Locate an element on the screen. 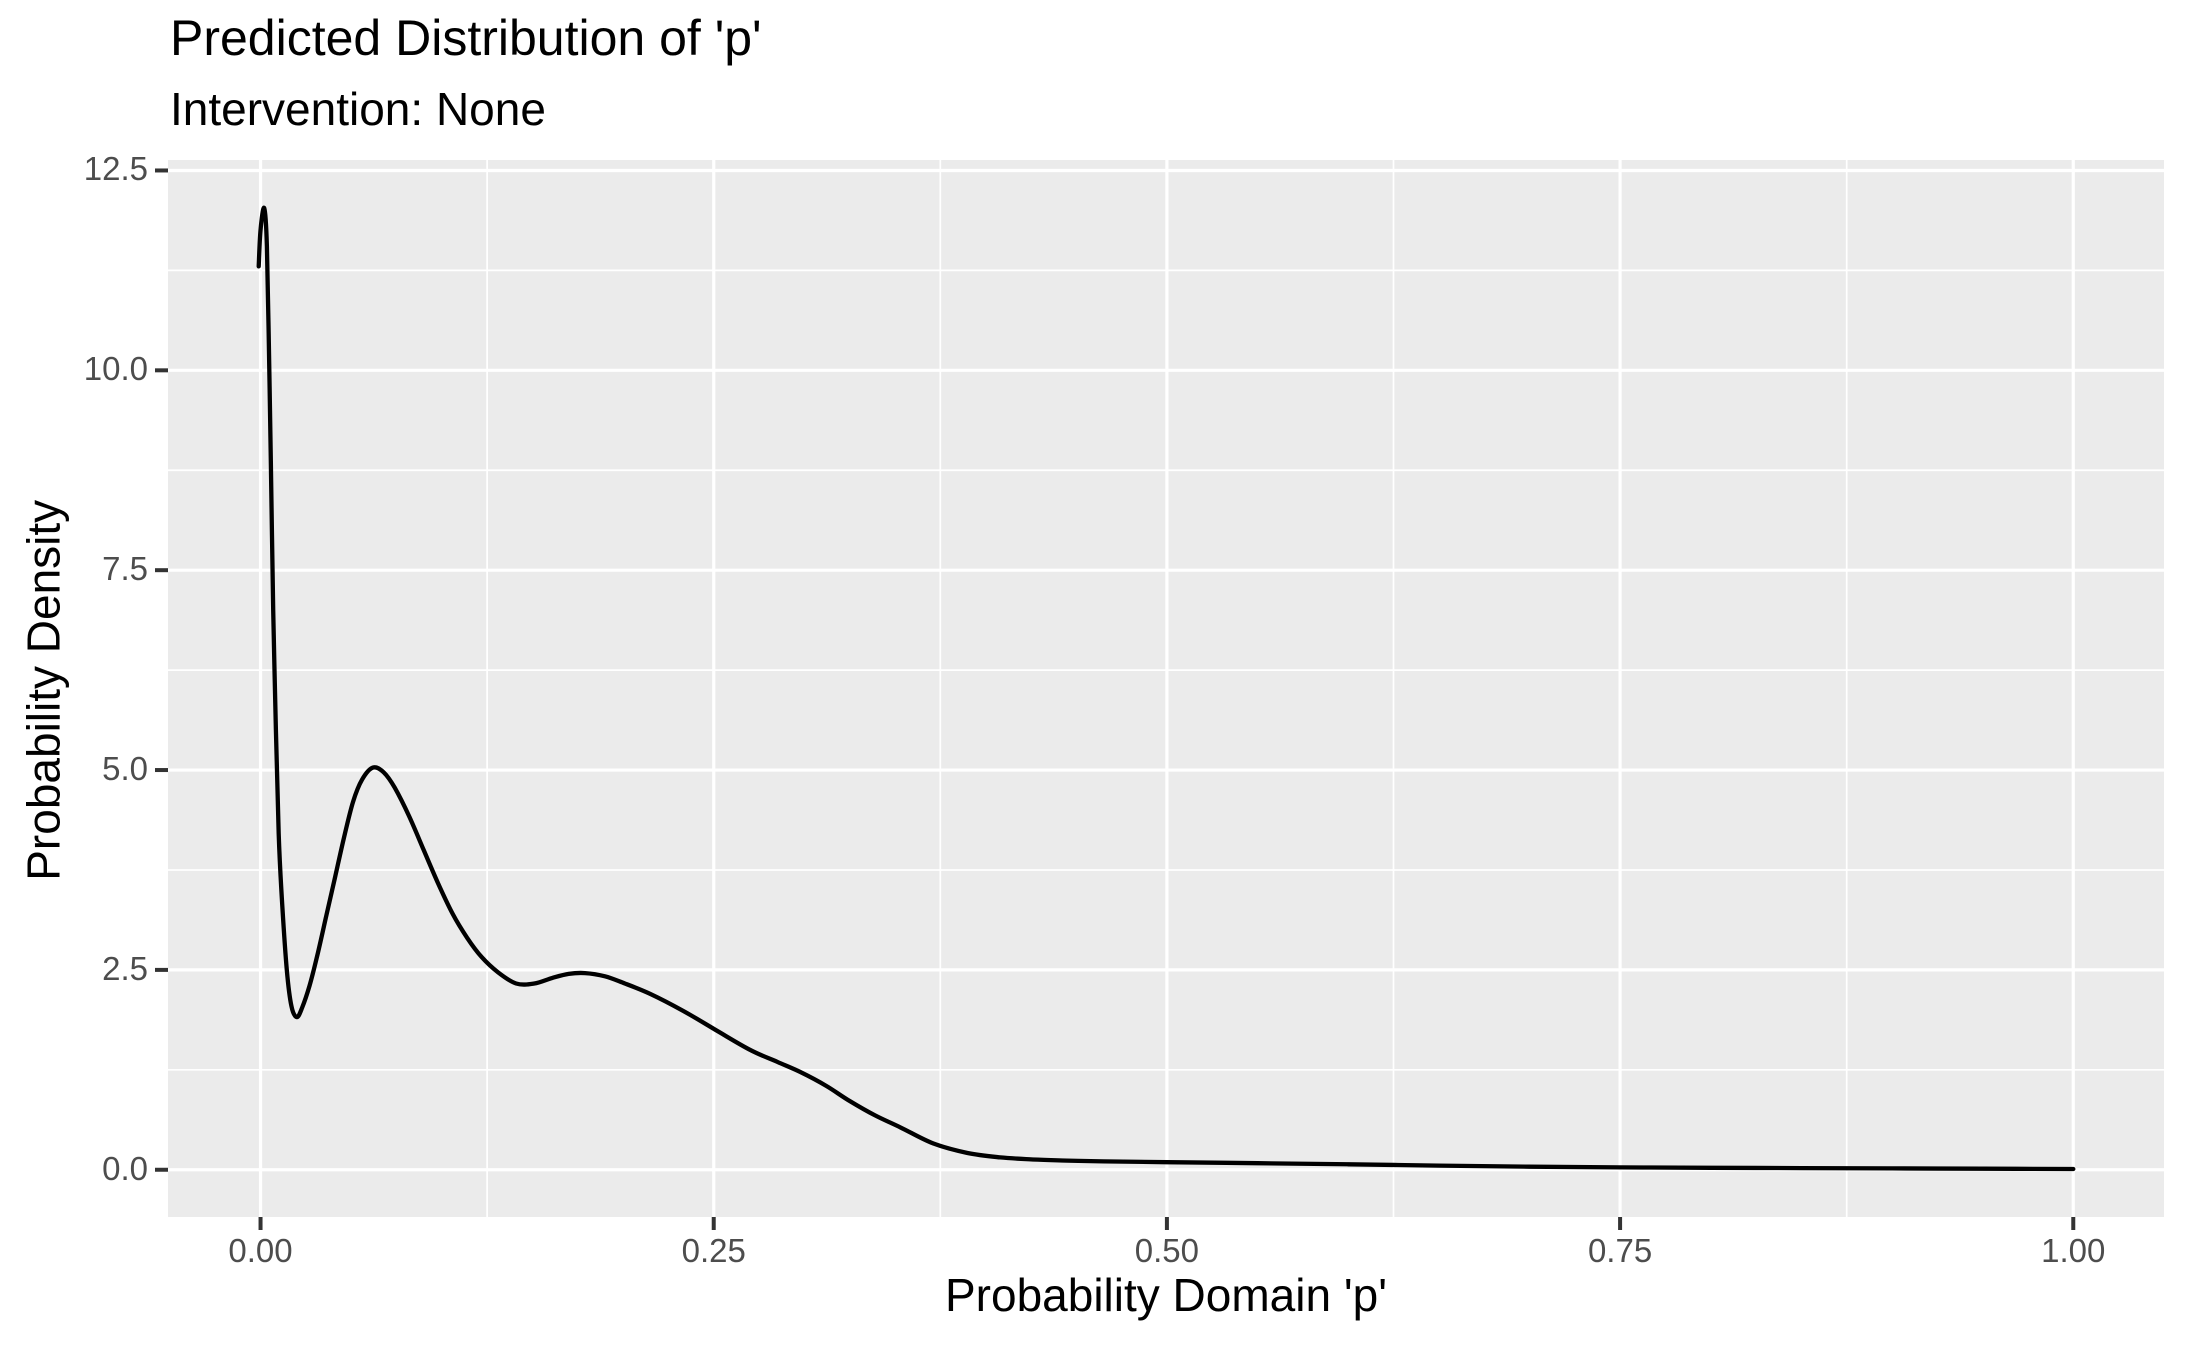  x-tick-label: 0.75 is located at coordinates (1620, 1250).